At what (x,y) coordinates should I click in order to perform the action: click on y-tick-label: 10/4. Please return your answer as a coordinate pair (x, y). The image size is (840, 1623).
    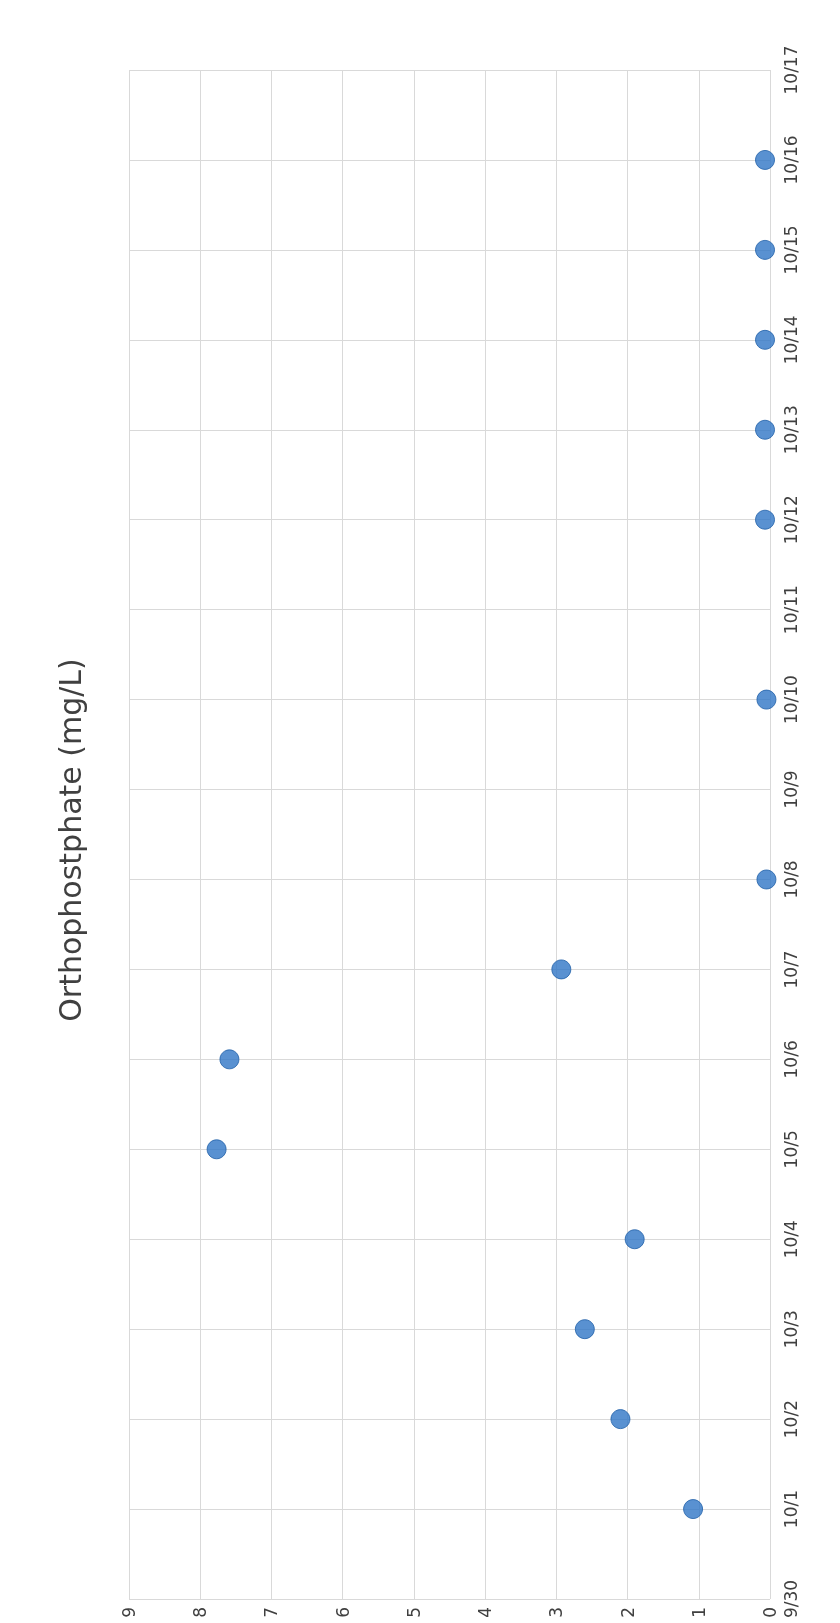
    Looking at the image, I should click on (790, 1239).